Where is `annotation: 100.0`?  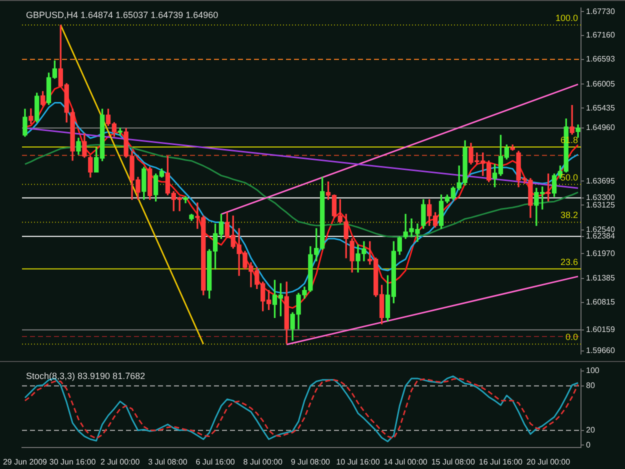
annotation: 100.0 is located at coordinates (566, 18).